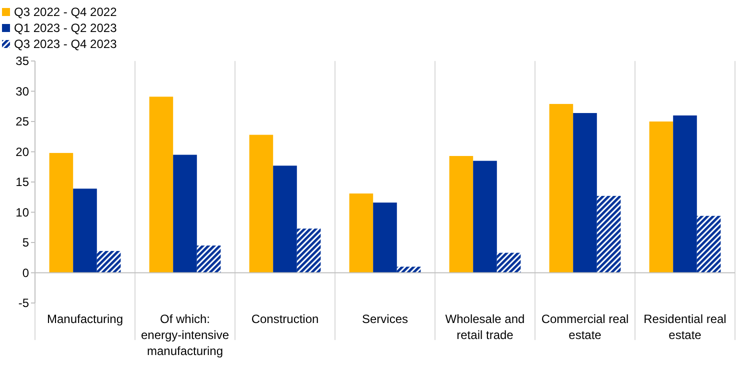  What do you see at coordinates (23, 151) in the screenshot?
I see `y-tick-label: 20` at bounding box center [23, 151].